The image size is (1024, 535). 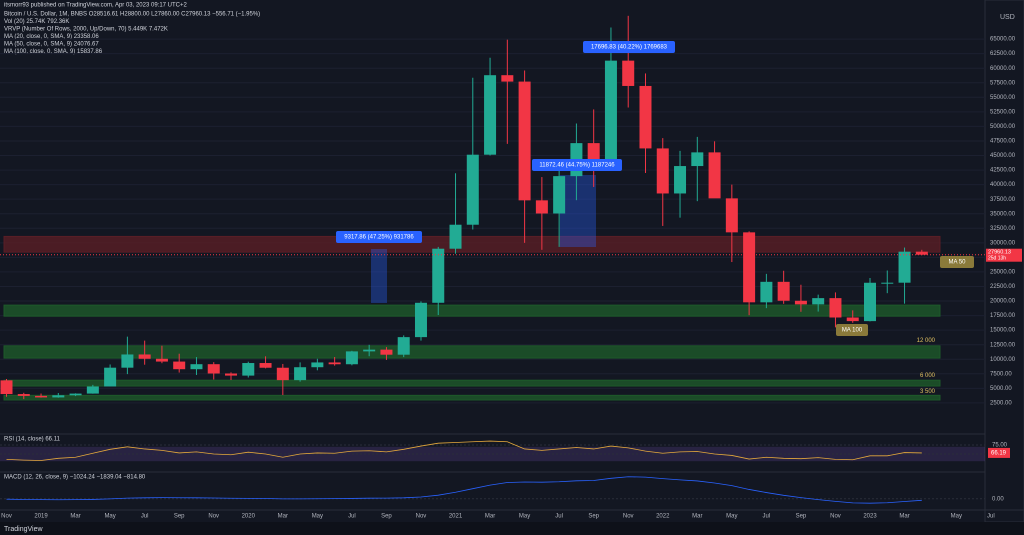 What do you see at coordinates (53, 52) in the screenshot?
I see `legend-line: MA (100, close, 0, SMA, 9) 15837.86` at bounding box center [53, 52].